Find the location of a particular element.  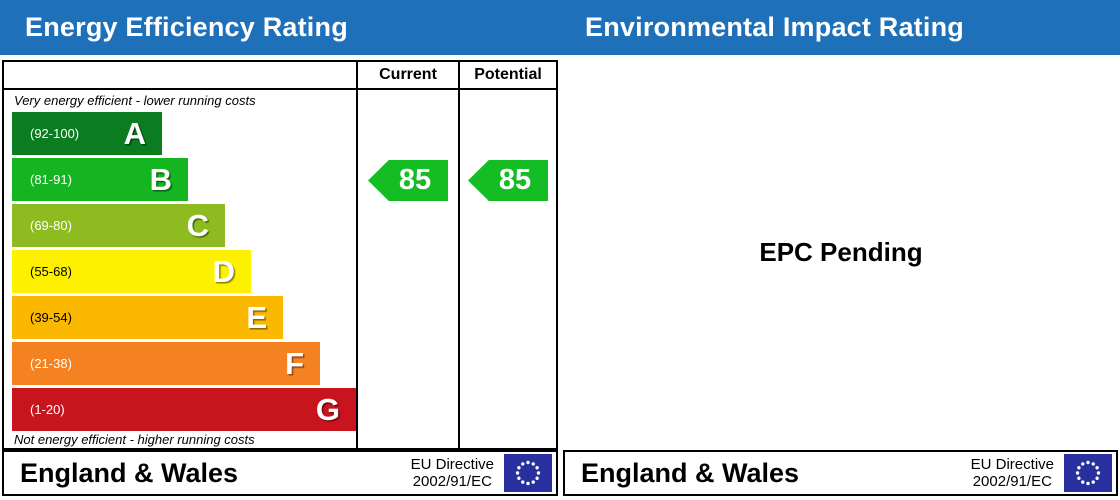

band-f: (21-38) F is located at coordinates (166, 363).